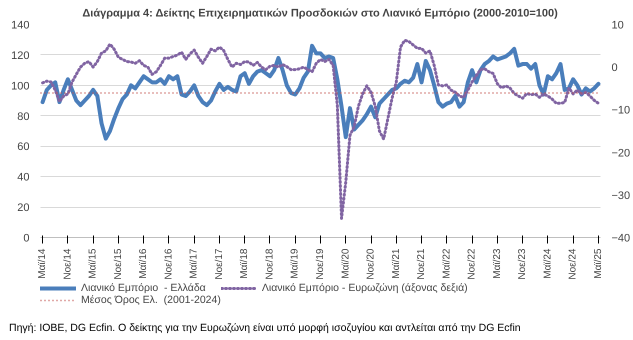 The image size is (633, 340). What do you see at coordinates (42, 263) in the screenshot?
I see `x-tick-label: Μαϊ/14` at bounding box center [42, 263].